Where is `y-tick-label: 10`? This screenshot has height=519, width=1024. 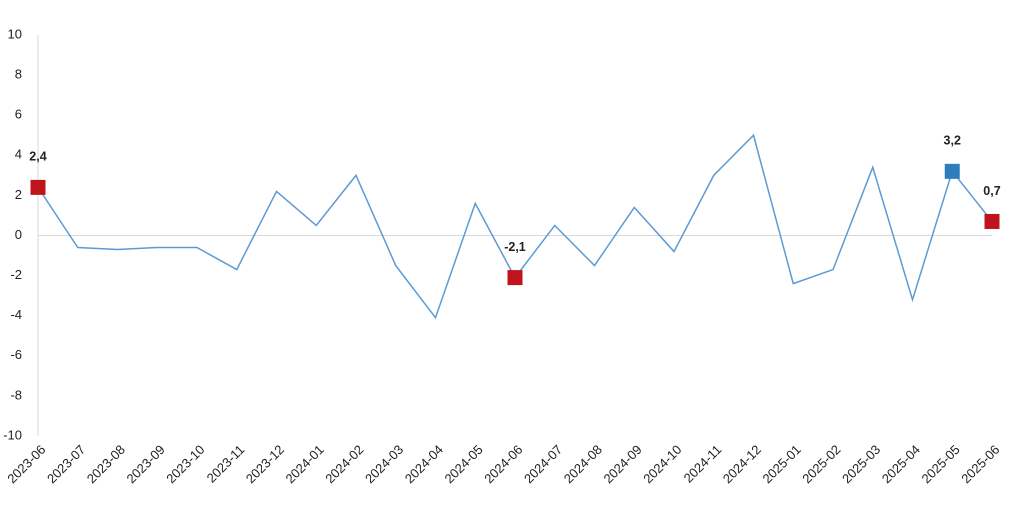 y-tick-label: 10 is located at coordinates (15, 33).